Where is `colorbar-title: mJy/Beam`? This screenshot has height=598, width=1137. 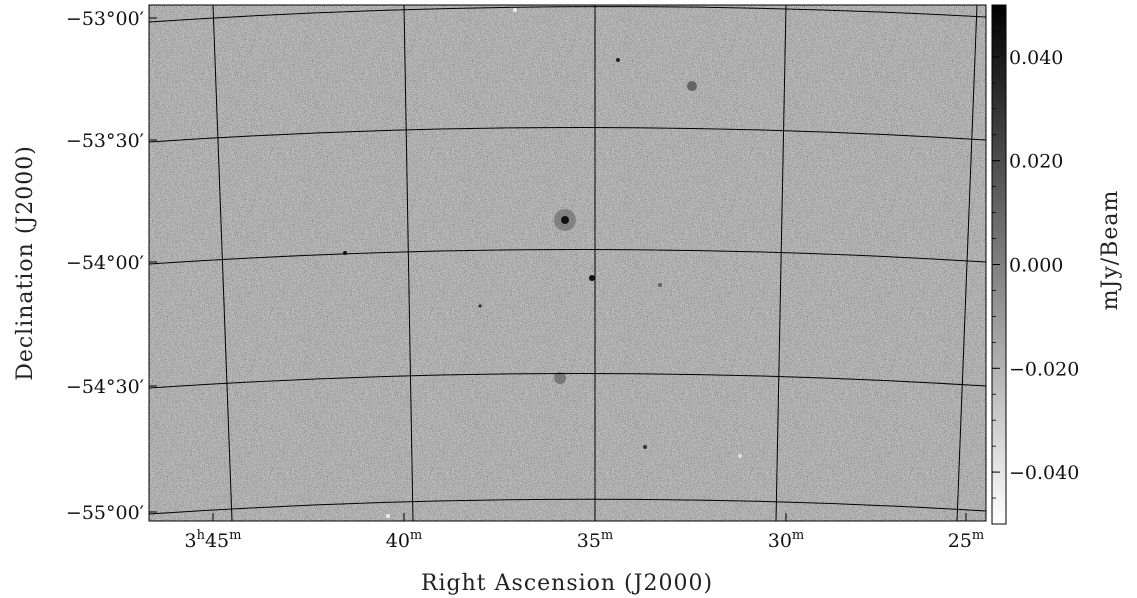 colorbar-title: mJy/Beam is located at coordinates (1110, 250).